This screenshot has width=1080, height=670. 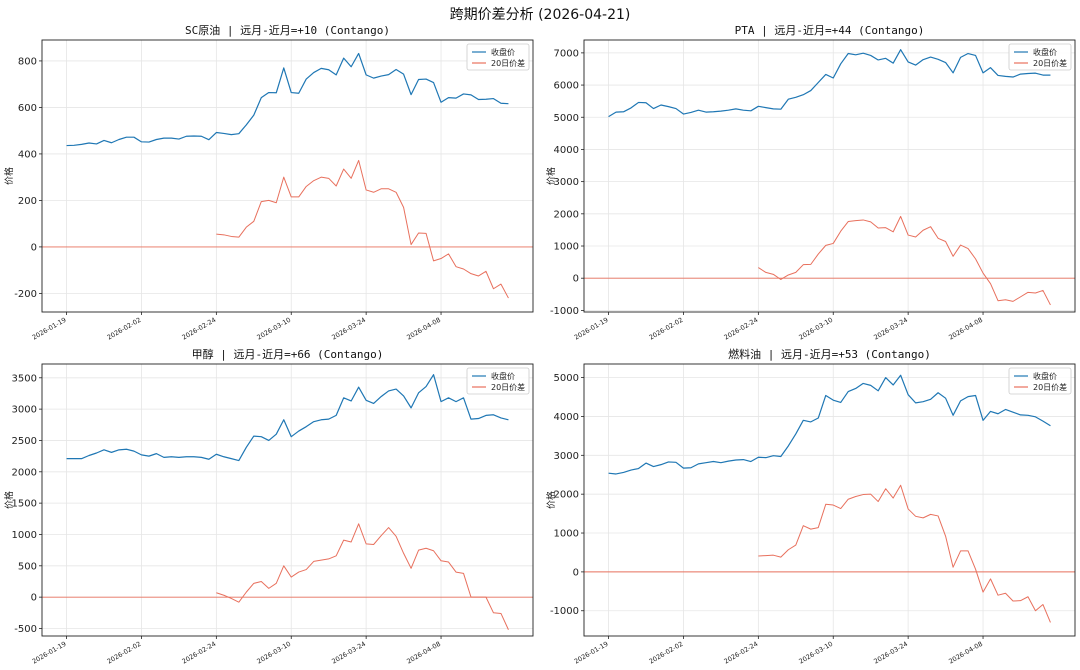 I want to click on y-tick-label: 200, so click(x=27, y=201).